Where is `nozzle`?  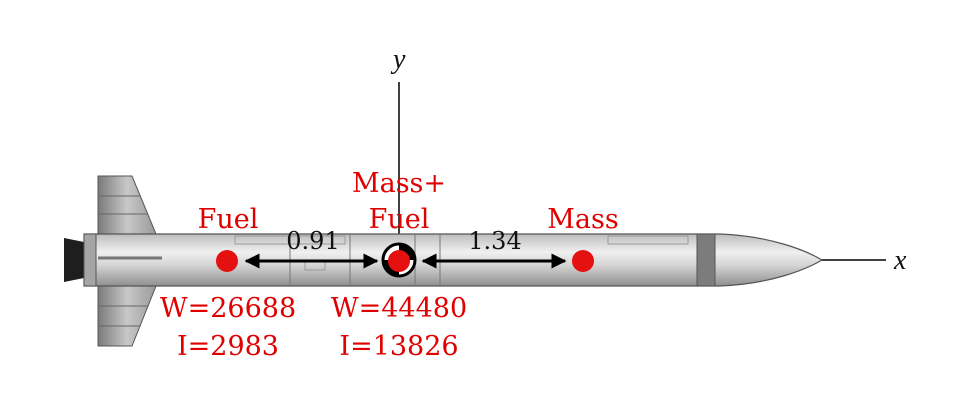 nozzle is located at coordinates (74, 260).